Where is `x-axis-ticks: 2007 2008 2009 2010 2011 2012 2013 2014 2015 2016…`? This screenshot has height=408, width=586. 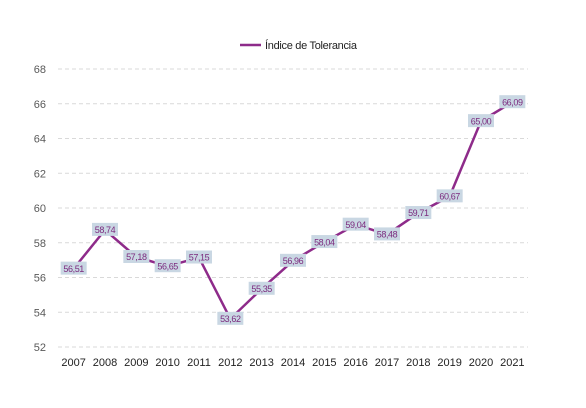
x-axis-ticks: 2007 2008 2009 2010 2011 2012 2013 2014 2015 2016… is located at coordinates (292, 363).